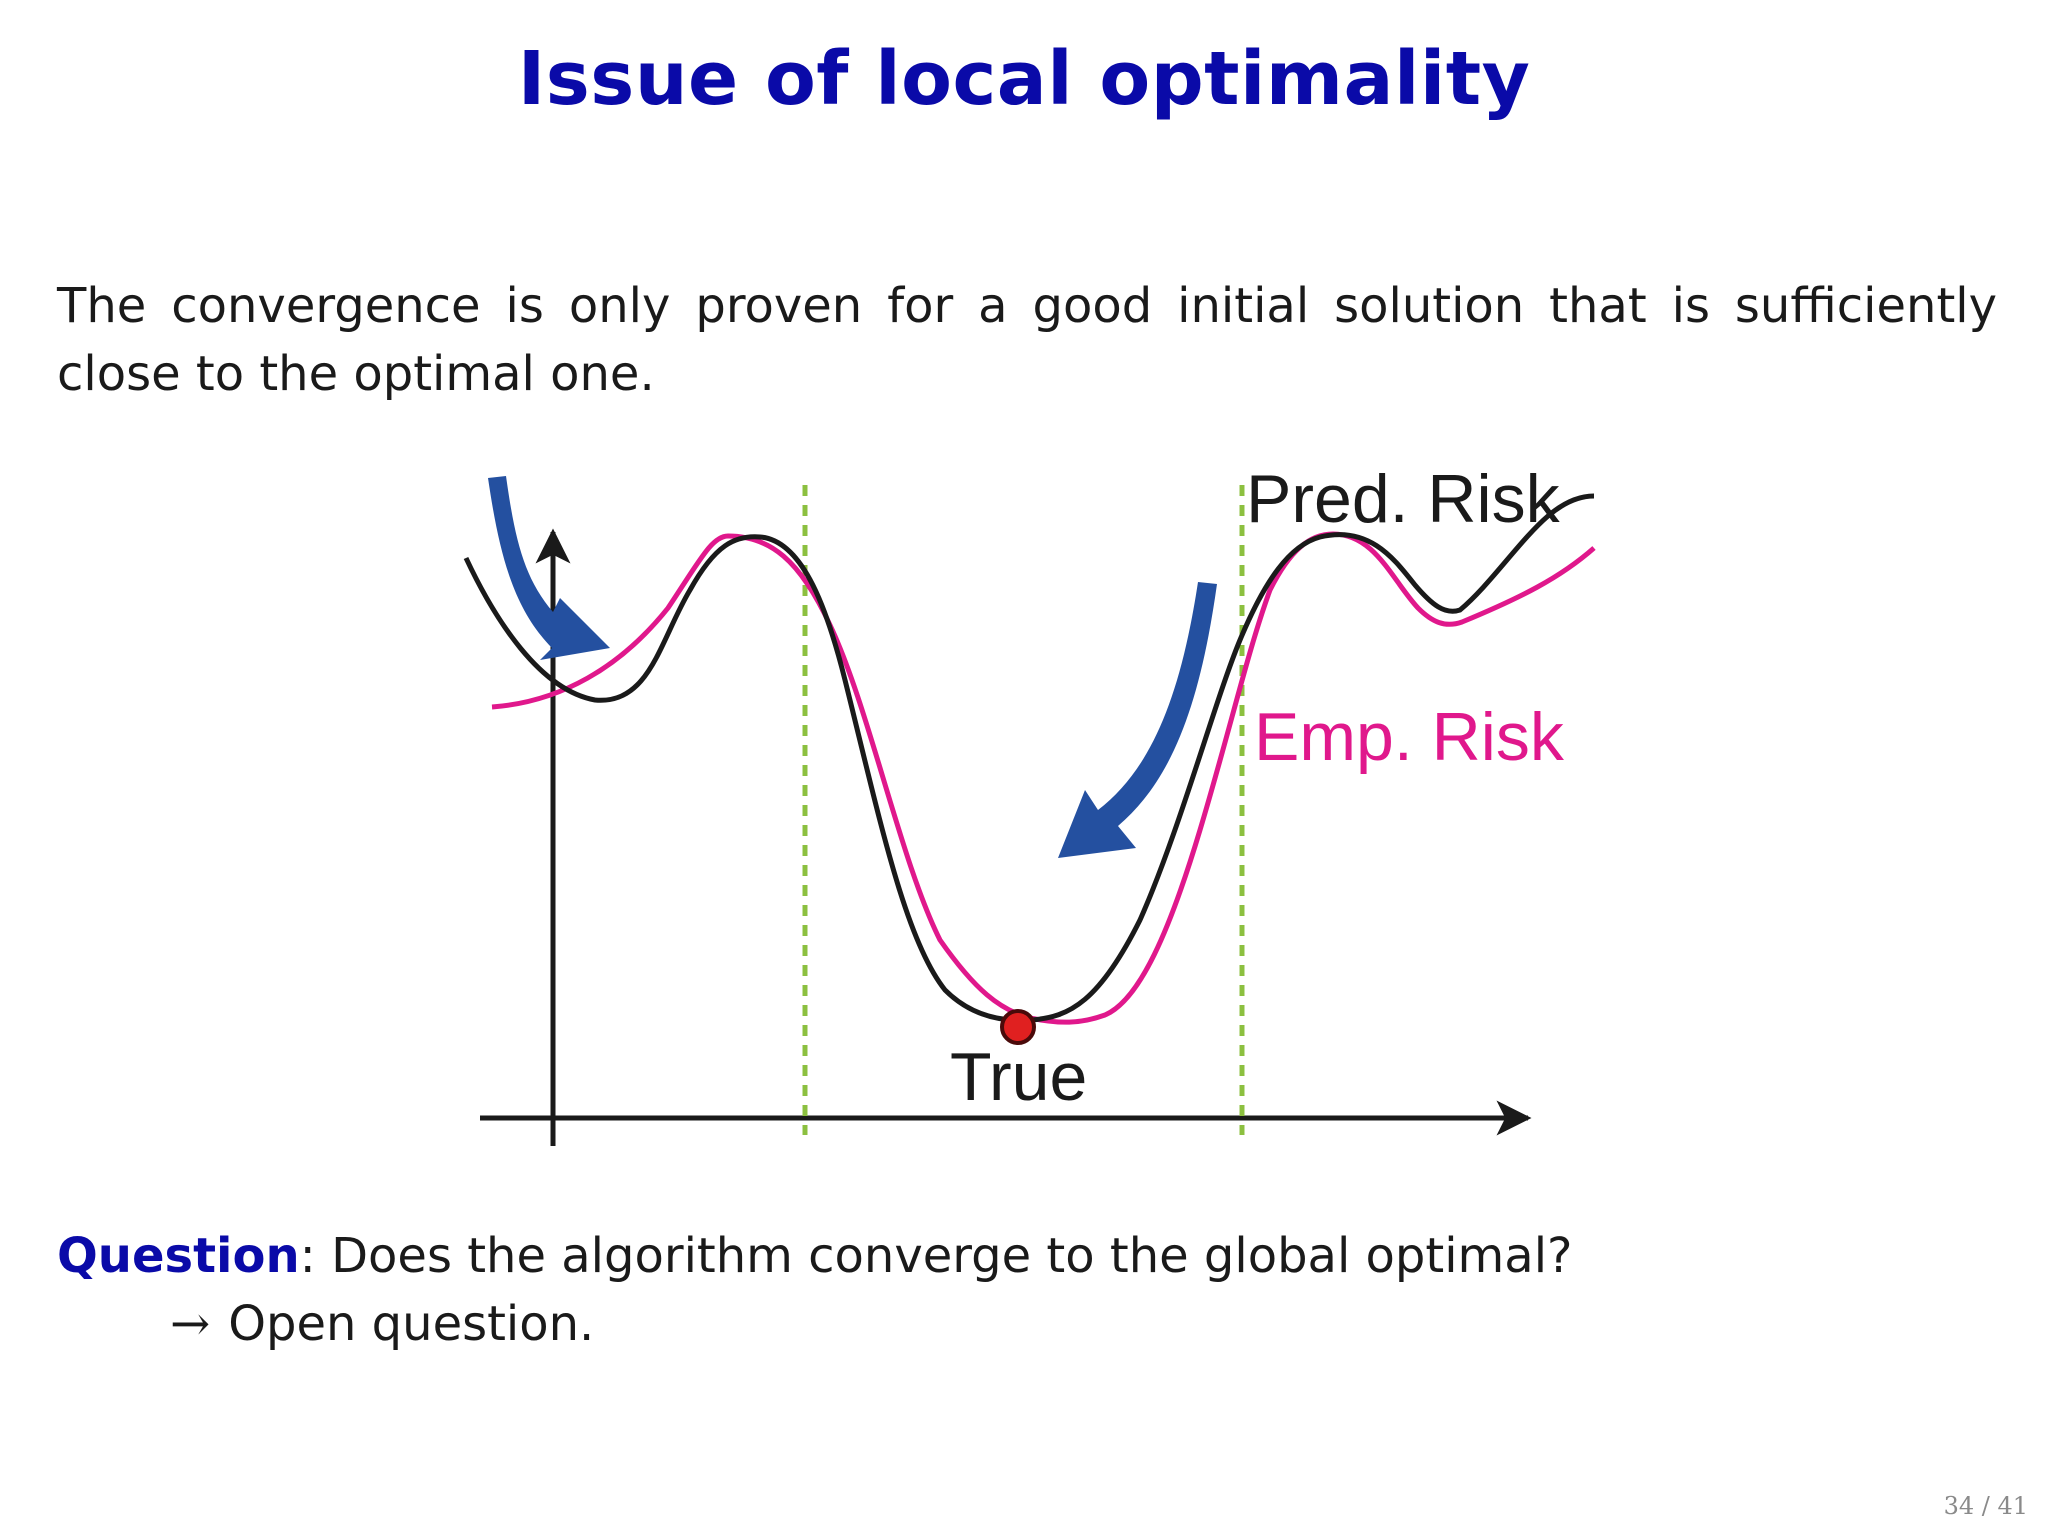  I want to click on question-label: Question, so click(178, 1256).